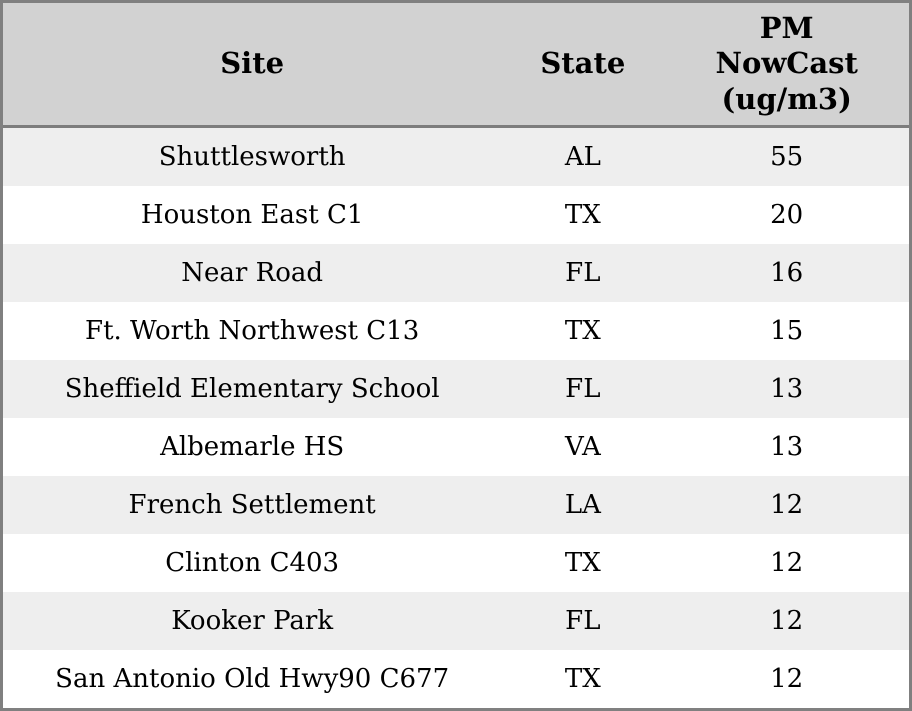  Describe the element at coordinates (786, 65) in the screenshot. I see `column-header-pm-nowcast: PM NowCast (ug/m3)` at that location.